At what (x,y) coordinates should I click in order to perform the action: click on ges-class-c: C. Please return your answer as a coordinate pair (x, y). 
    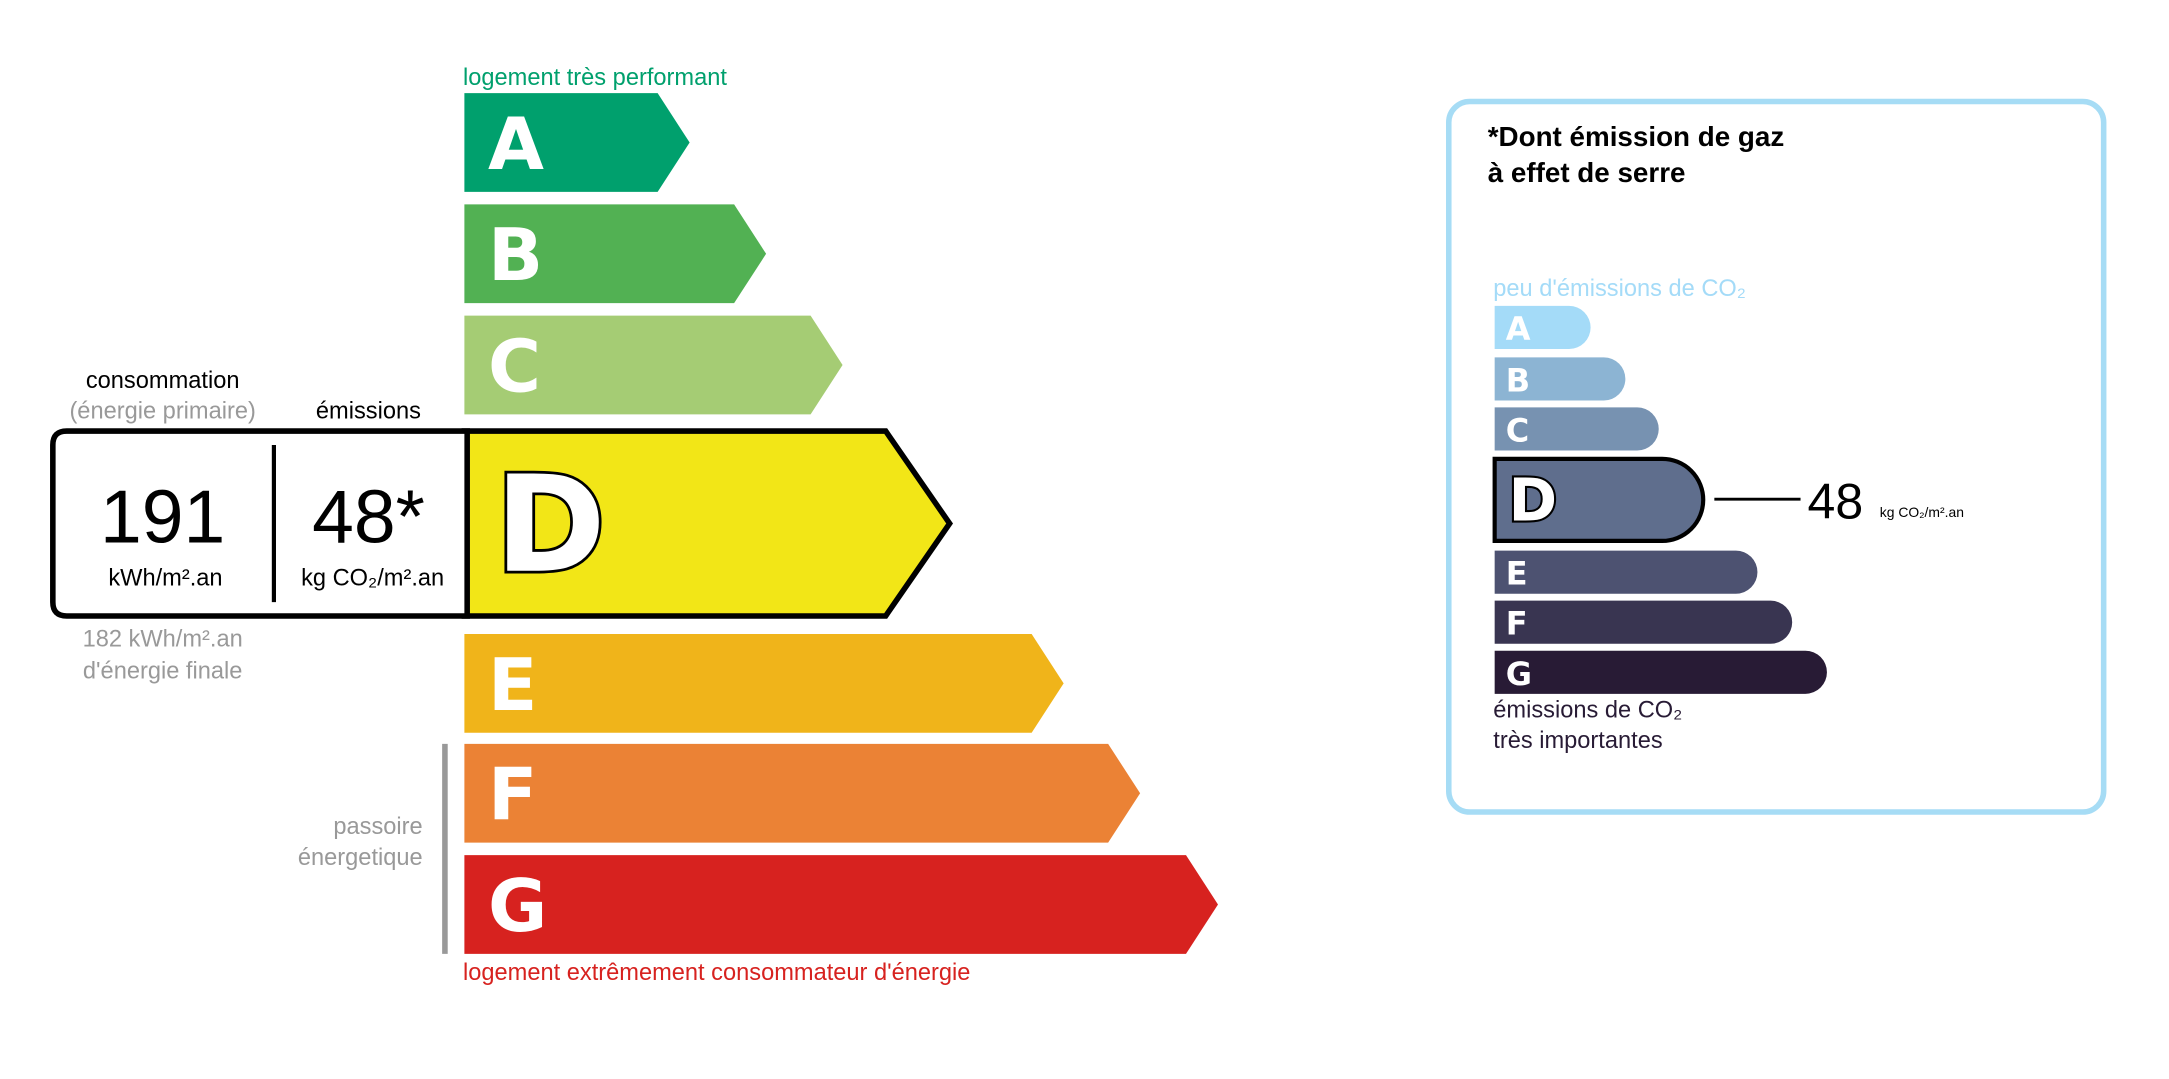
    Looking at the image, I should click on (1576, 429).